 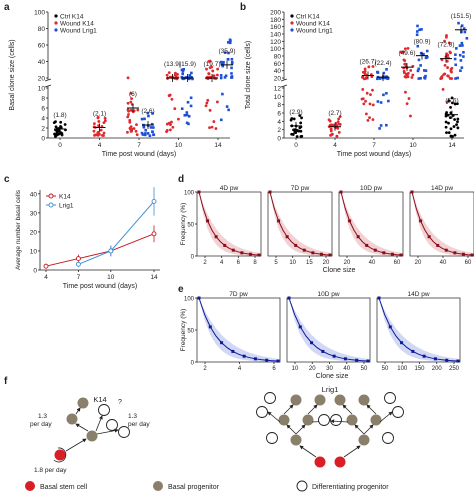 What do you see at coordinates (248, 75) in the screenshot?
I see `panel-b-y-axis-title: Total clone size (cells)` at bounding box center [248, 75].